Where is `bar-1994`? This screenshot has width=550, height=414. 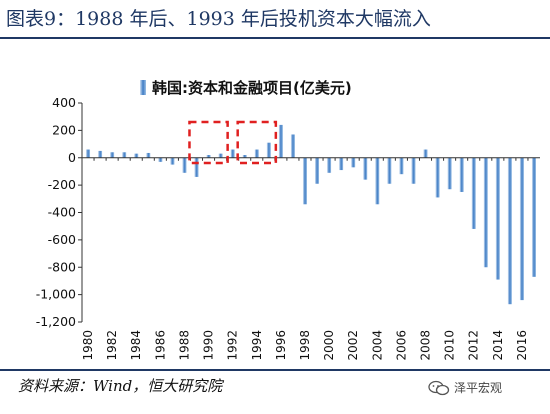 bar-1994 is located at coordinates (256, 153).